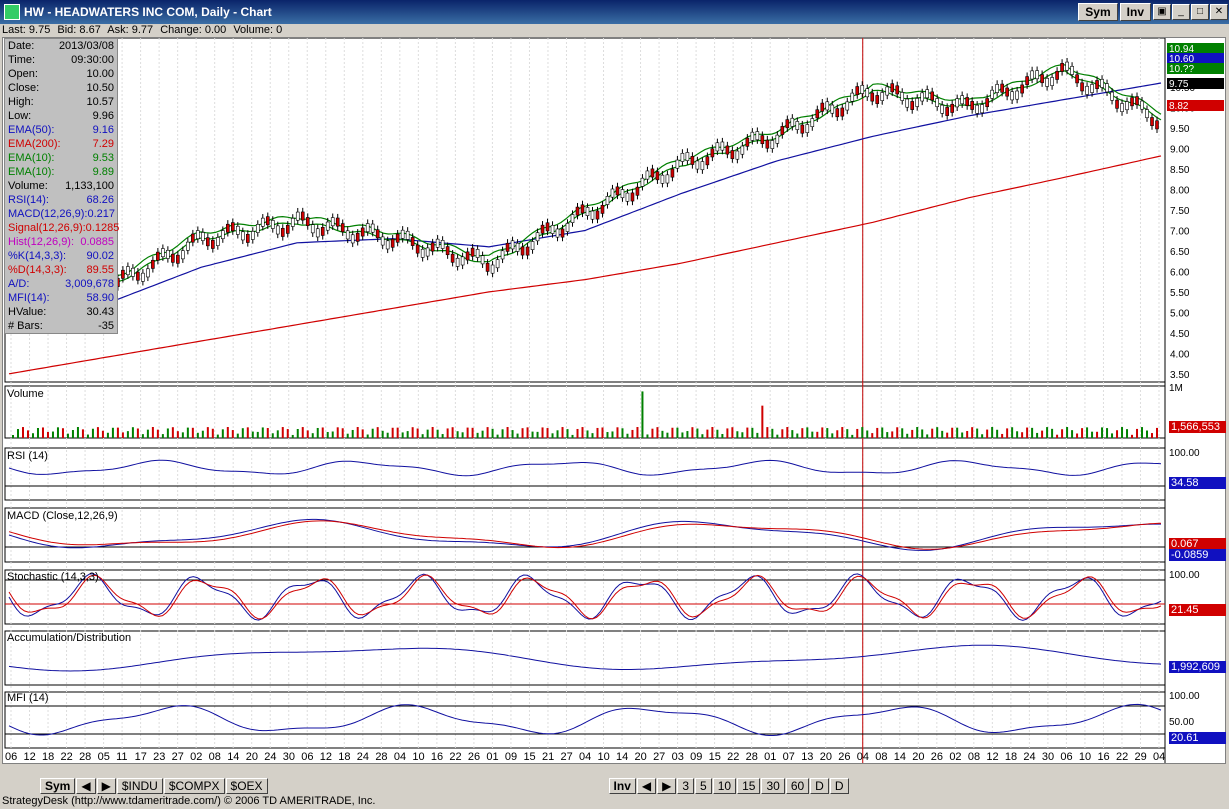 This screenshot has height=809, width=1229. I want to click on info-key: Low:, so click(20, 116).